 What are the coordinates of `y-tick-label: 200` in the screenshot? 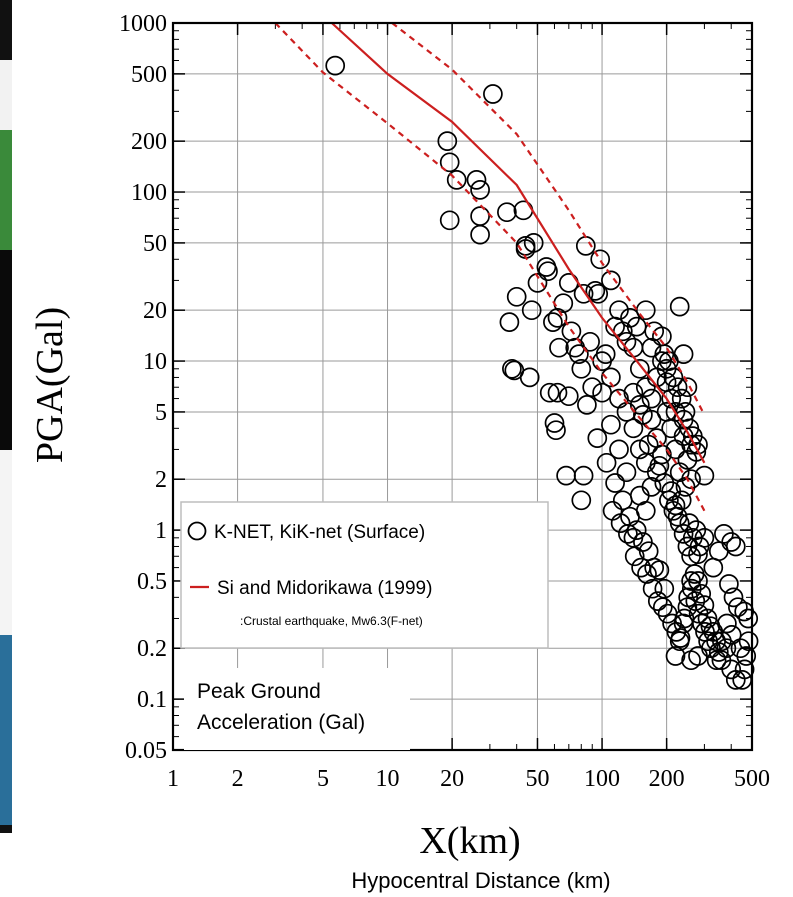 It's located at (149, 142).